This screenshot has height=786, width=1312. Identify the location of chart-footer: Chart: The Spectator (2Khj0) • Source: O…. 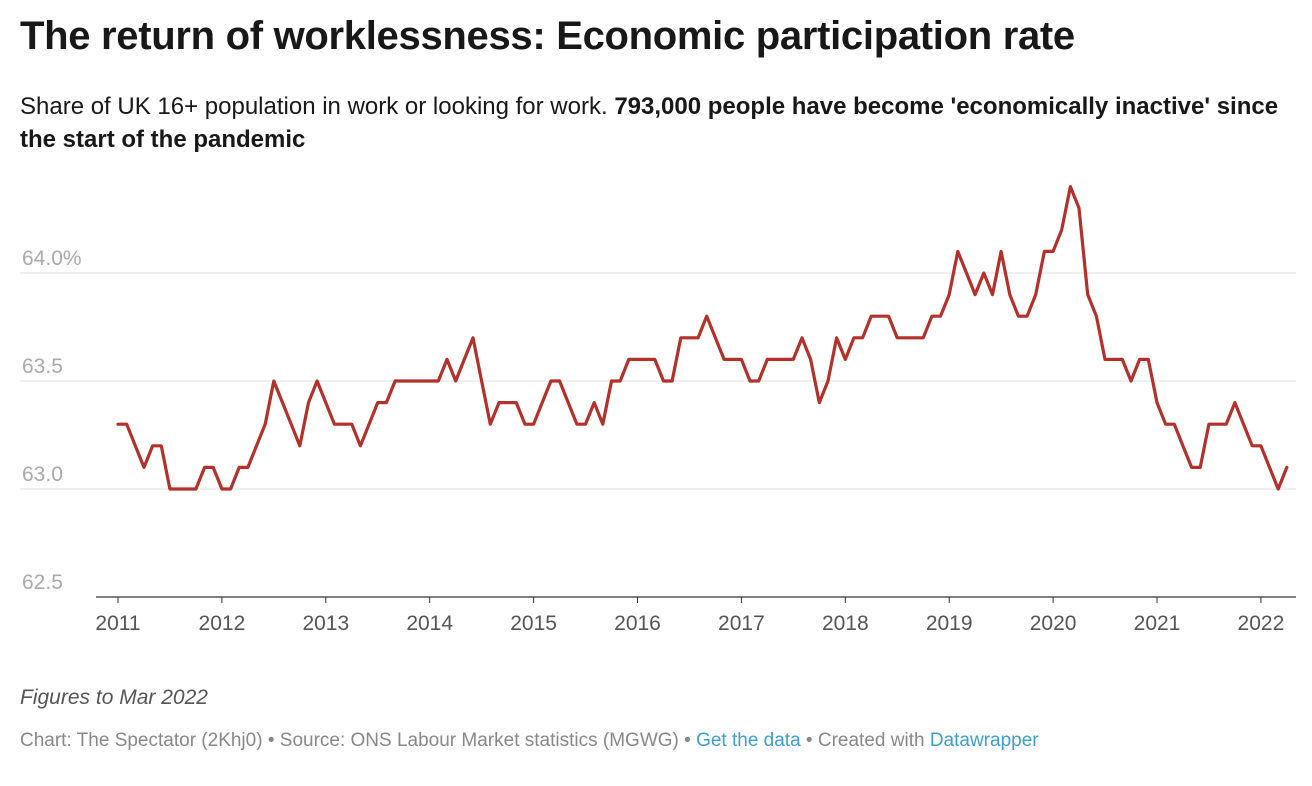
(529, 741).